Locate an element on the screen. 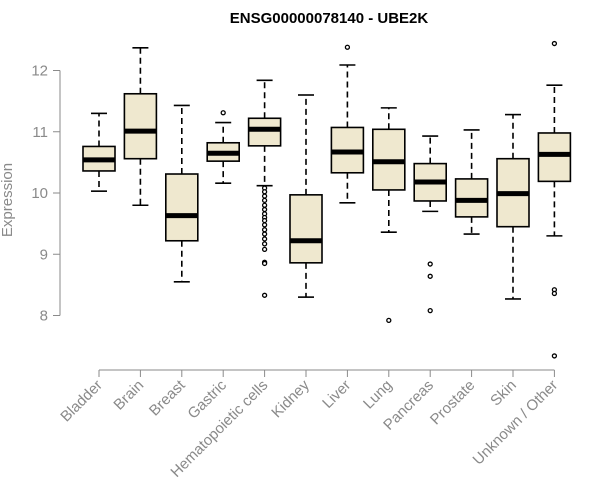 The height and width of the screenshot is (500, 600). y-tick-label: 10 is located at coordinates (39, 193).